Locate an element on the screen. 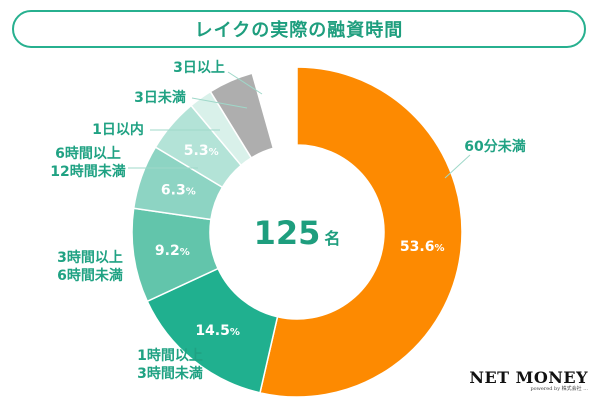  slice-value-0: 53.6 is located at coordinates (417, 247).